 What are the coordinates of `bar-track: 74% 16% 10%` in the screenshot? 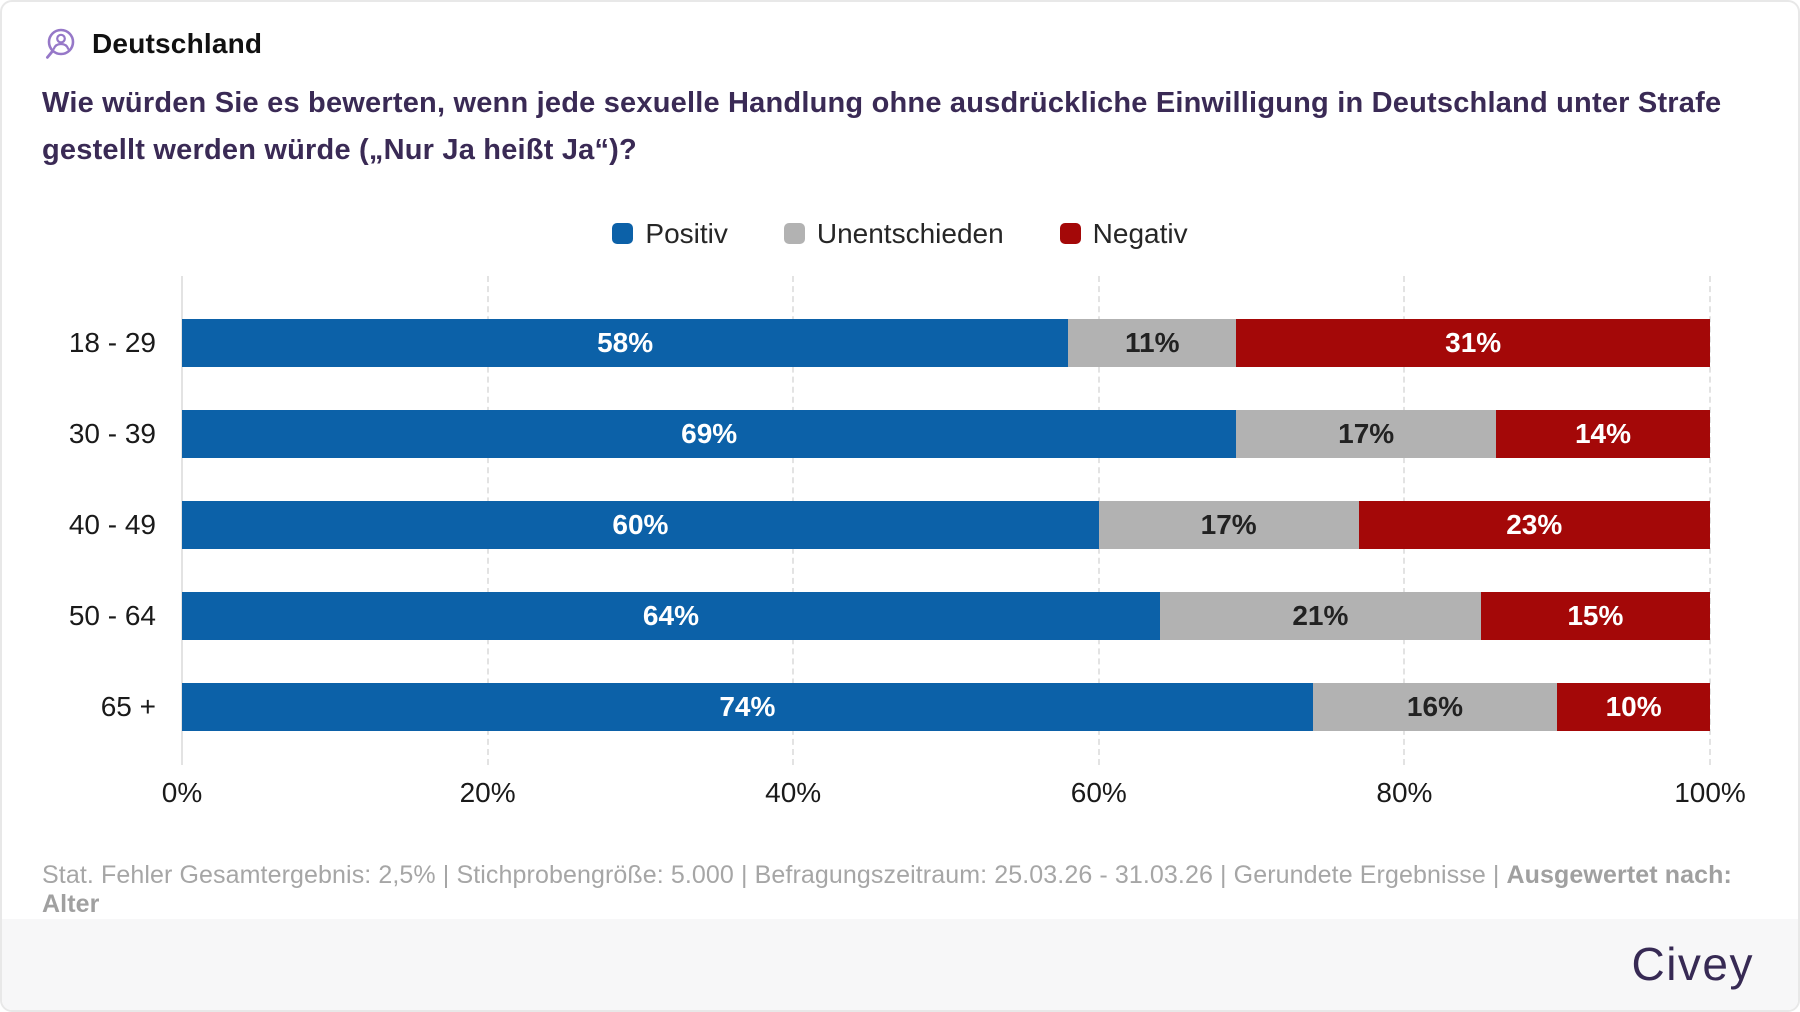 It's located at (946, 707).